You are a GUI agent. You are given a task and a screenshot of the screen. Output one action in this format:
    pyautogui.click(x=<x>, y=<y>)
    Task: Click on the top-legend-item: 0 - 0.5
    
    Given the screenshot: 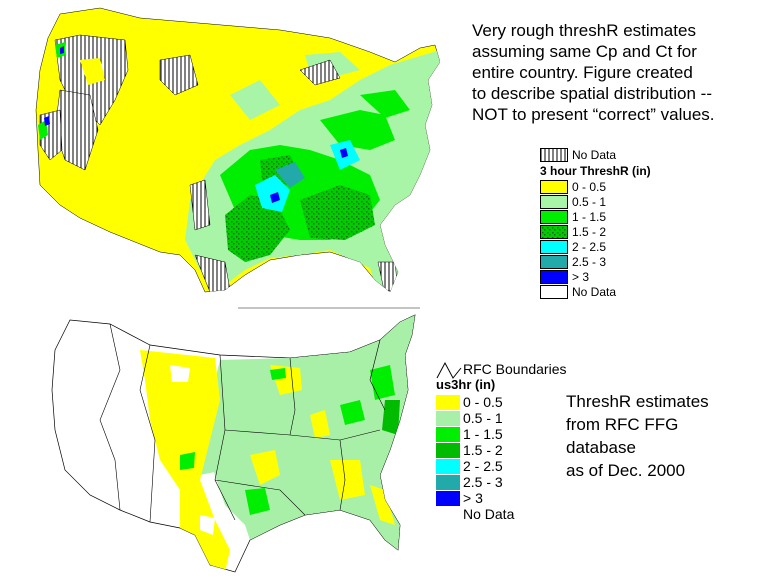 What is the action you would take?
    pyautogui.click(x=573, y=187)
    